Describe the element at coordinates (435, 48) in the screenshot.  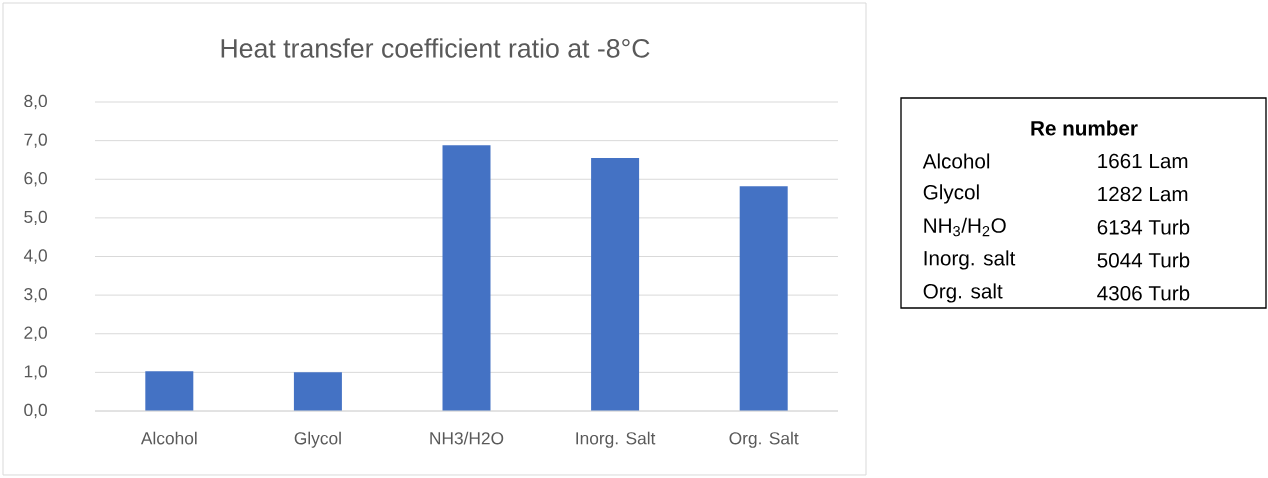
I see `chart-title: Heat transfer coefficient ratio at -8°C` at that location.